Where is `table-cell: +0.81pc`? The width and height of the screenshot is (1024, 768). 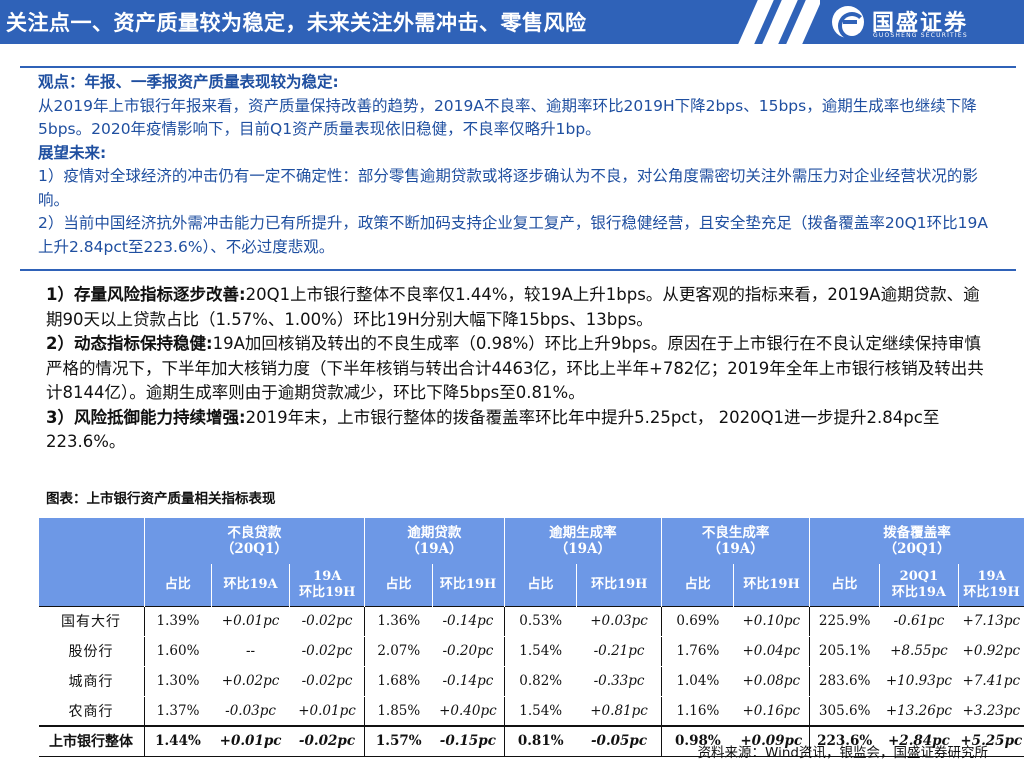 table-cell: +0.81pc is located at coordinates (619, 711).